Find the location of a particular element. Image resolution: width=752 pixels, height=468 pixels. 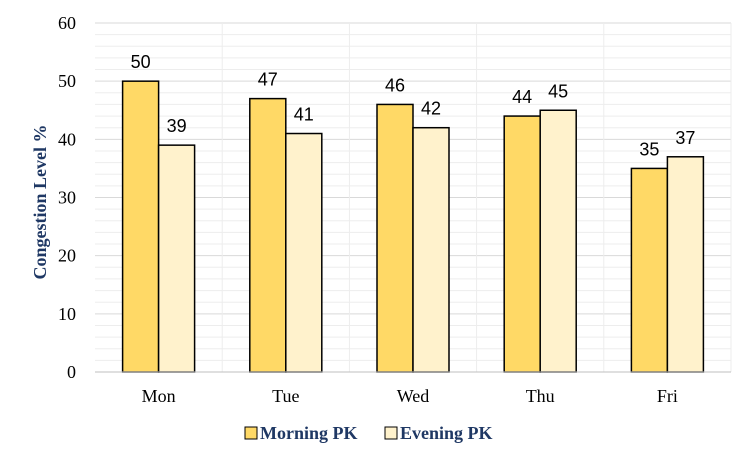

y-tick-label: 30 is located at coordinates (67, 198).